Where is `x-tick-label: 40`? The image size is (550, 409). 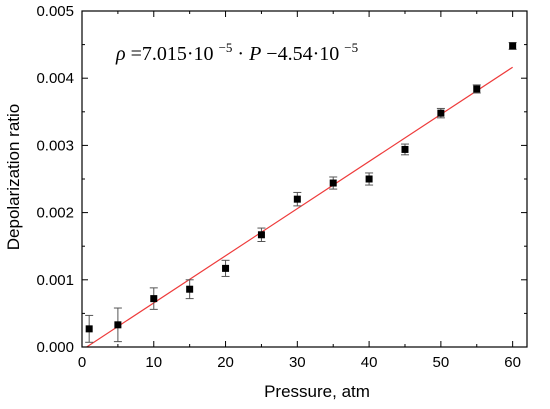
x-tick-label: 40 is located at coordinates (369, 362).